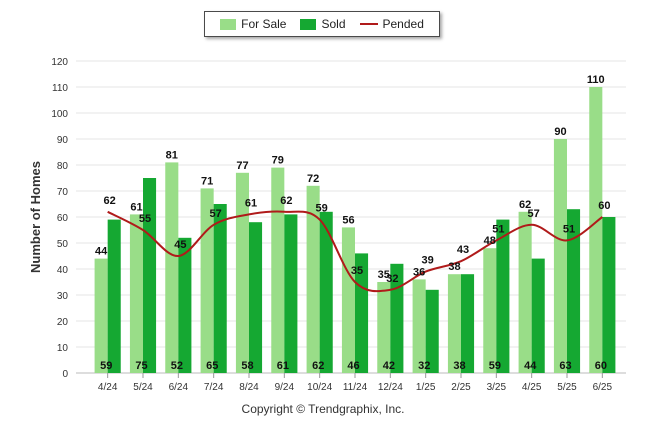 The image size is (646, 434). I want to click on data-label-for-sale: 35, so click(384, 275).